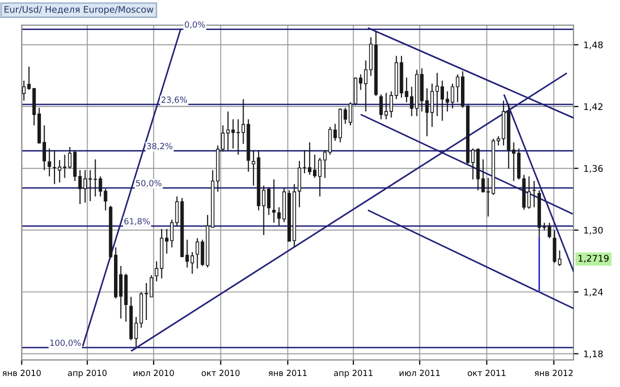 Image resolution: width=620 pixels, height=387 pixels. What do you see at coordinates (593, 45) in the screenshot?
I see `y-tick-label: 1,48` at bounding box center [593, 45].